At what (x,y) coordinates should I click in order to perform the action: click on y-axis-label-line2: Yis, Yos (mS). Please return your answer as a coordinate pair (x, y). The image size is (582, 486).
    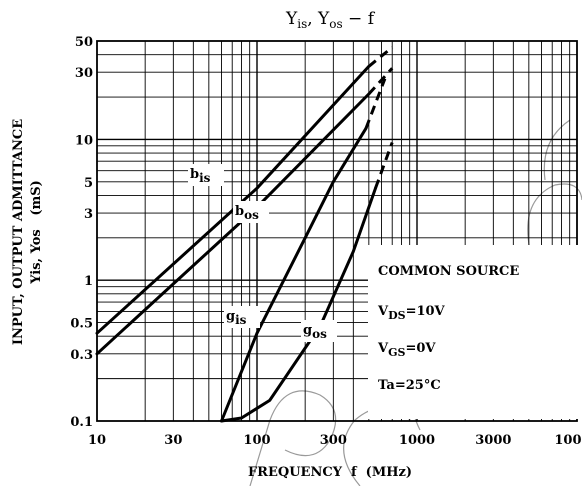
    Looking at the image, I should click on (36, 232).